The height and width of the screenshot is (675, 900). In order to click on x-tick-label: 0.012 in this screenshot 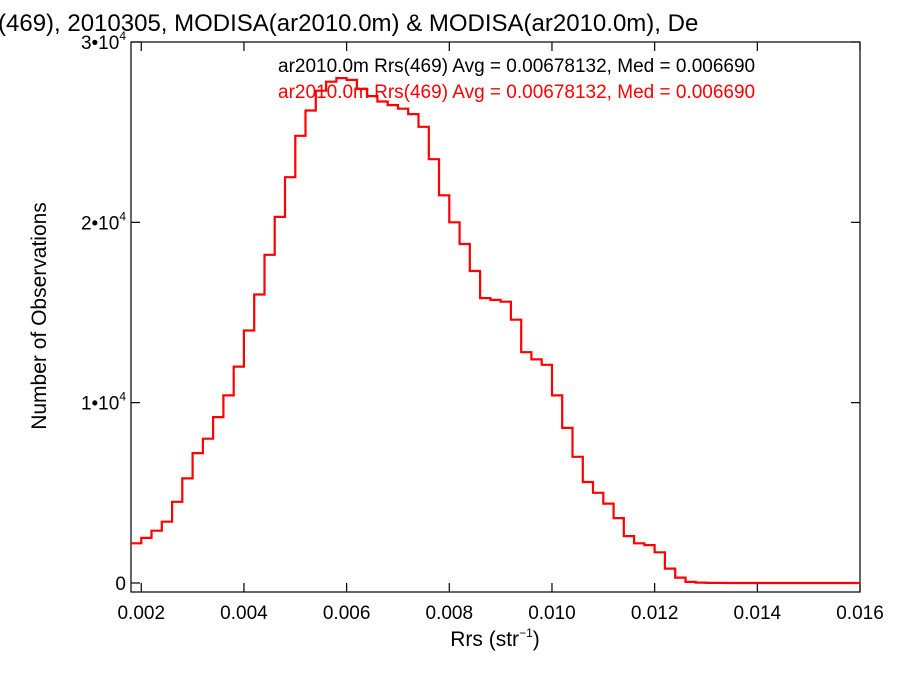, I will do `click(655, 613)`.